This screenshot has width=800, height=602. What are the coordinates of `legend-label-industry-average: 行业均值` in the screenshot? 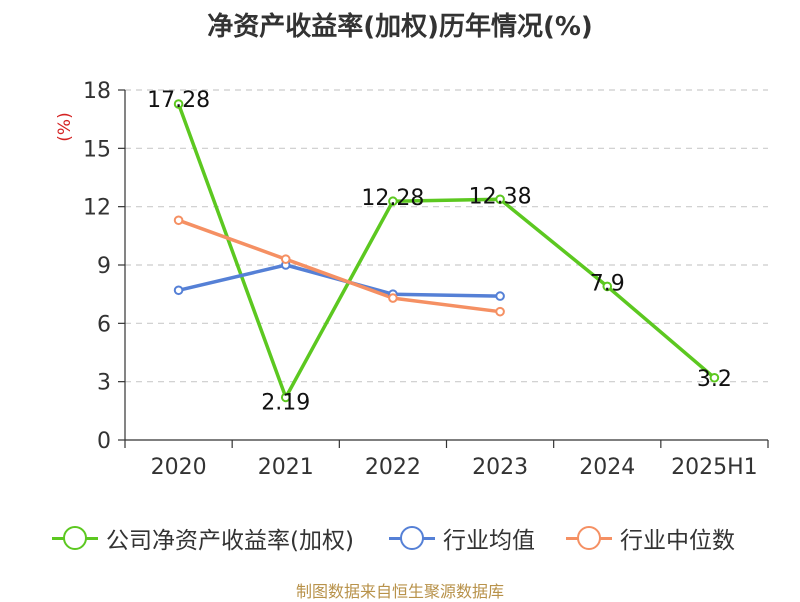 It's located at (489, 541).